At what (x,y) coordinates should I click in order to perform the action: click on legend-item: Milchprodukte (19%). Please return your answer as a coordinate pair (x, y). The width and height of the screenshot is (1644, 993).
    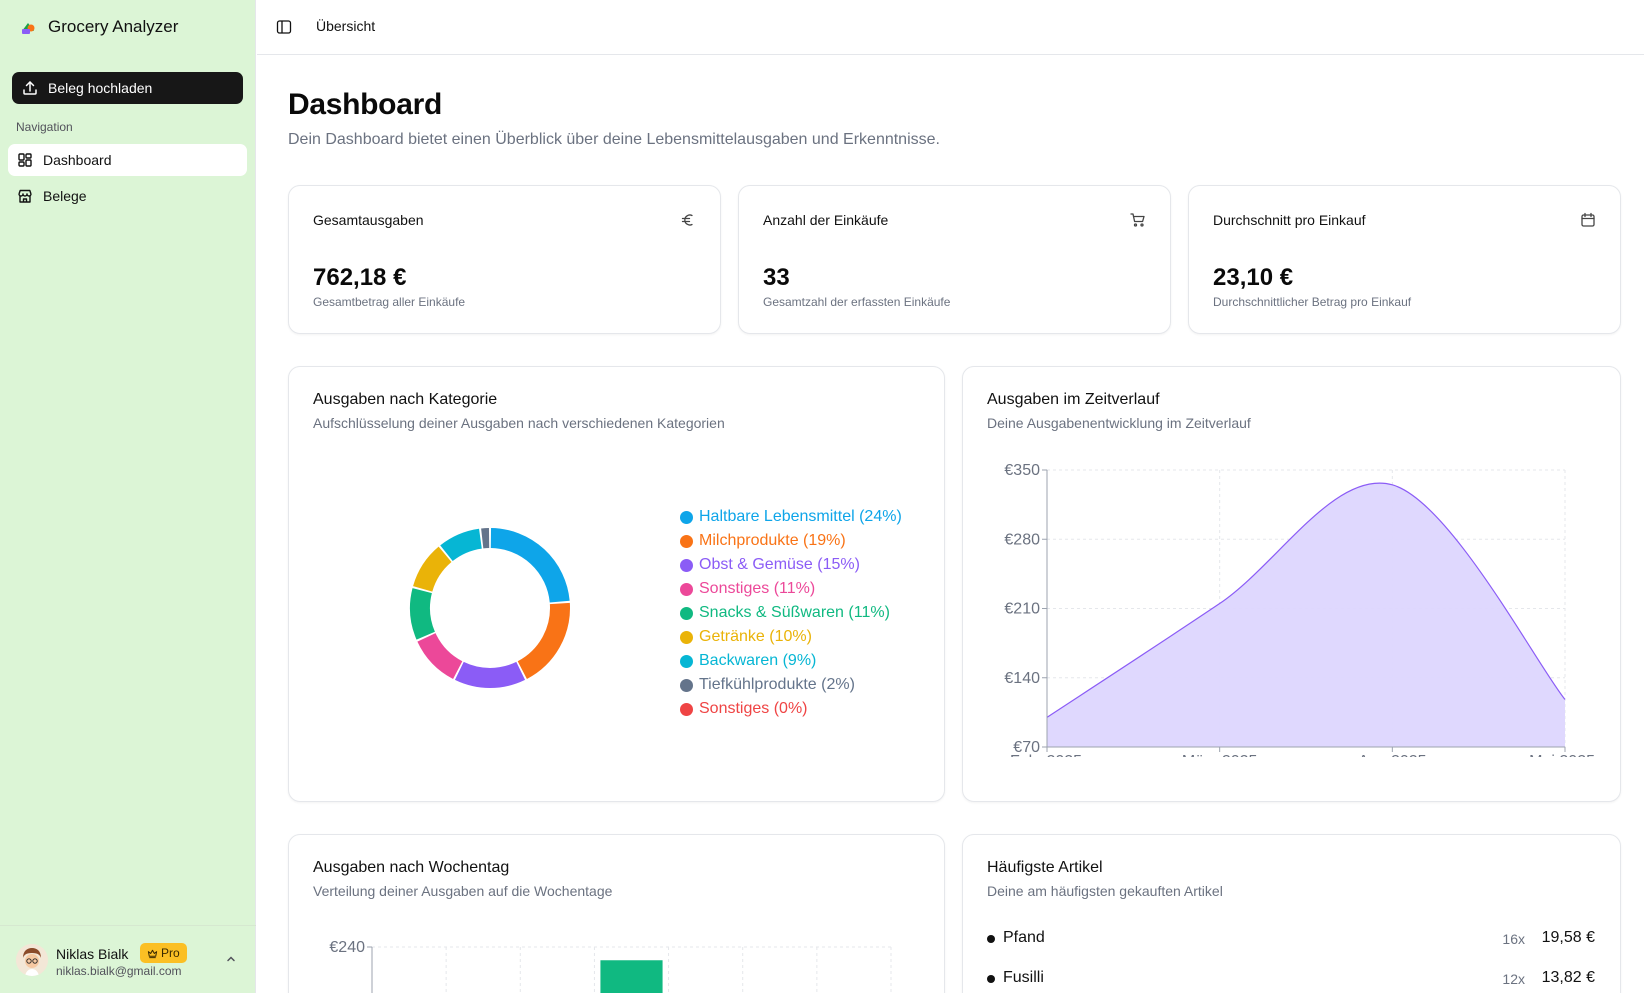
    Looking at the image, I should click on (791, 541).